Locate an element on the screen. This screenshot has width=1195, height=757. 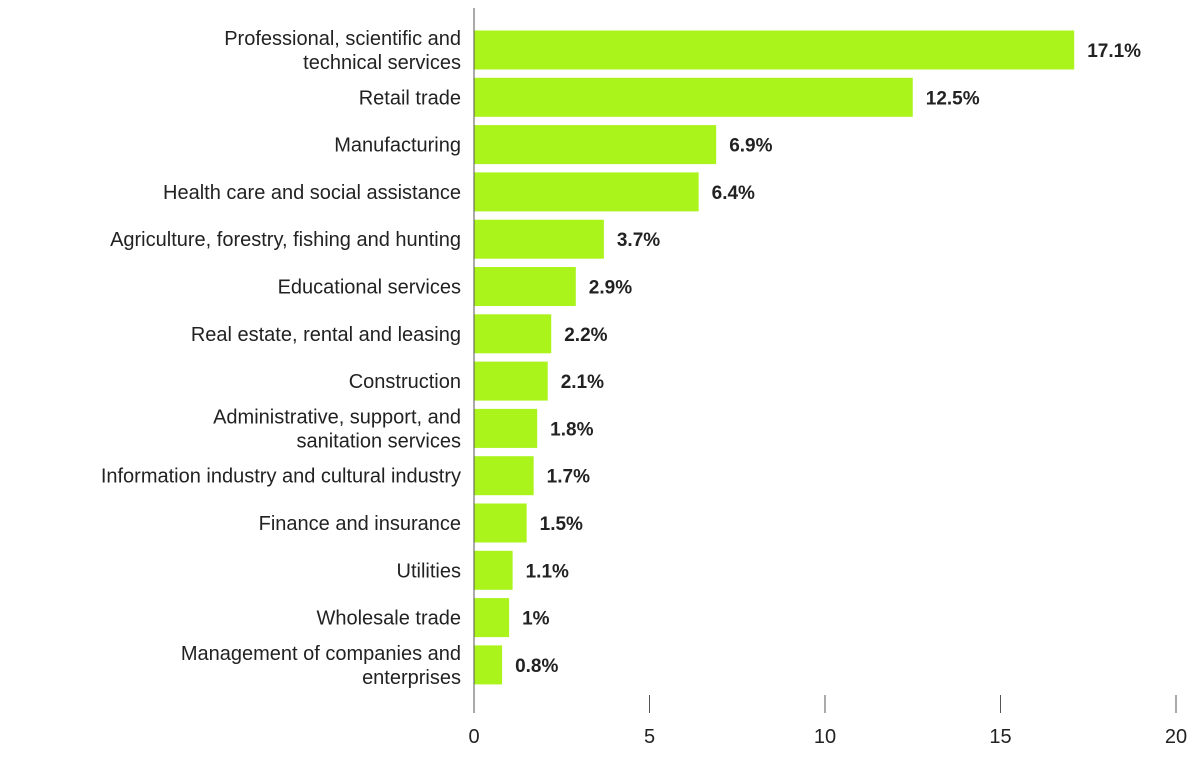
category-label-line: Administrative, support, and is located at coordinates (337, 417).